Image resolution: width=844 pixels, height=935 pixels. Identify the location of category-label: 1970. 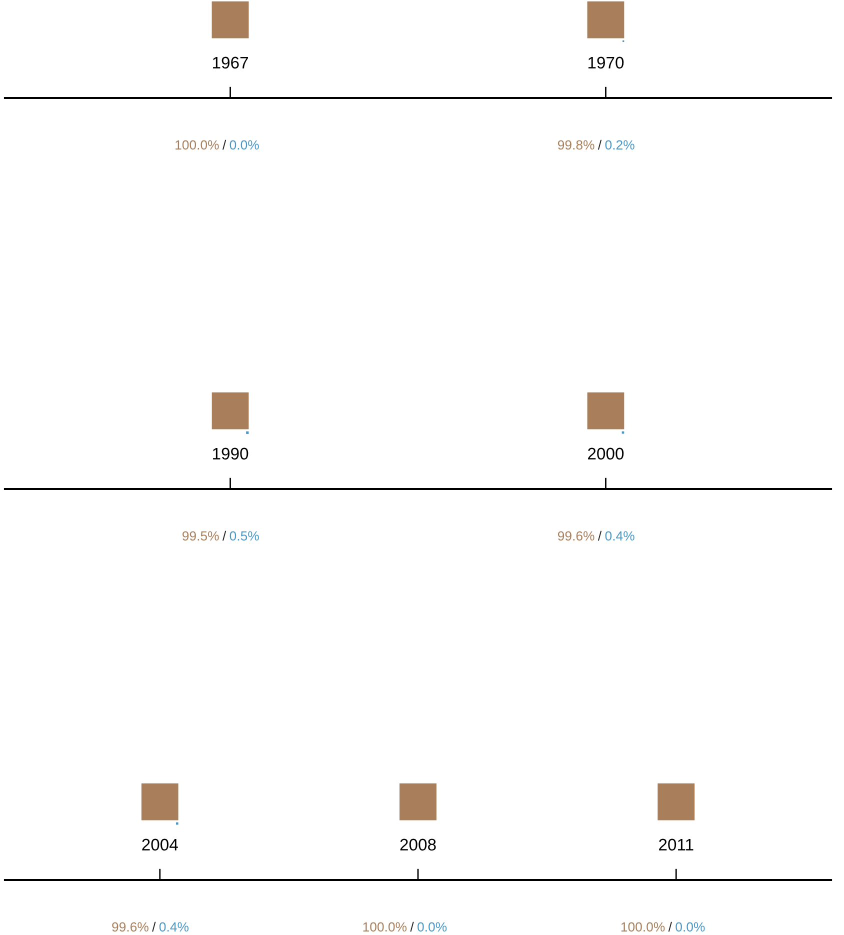
(606, 62).